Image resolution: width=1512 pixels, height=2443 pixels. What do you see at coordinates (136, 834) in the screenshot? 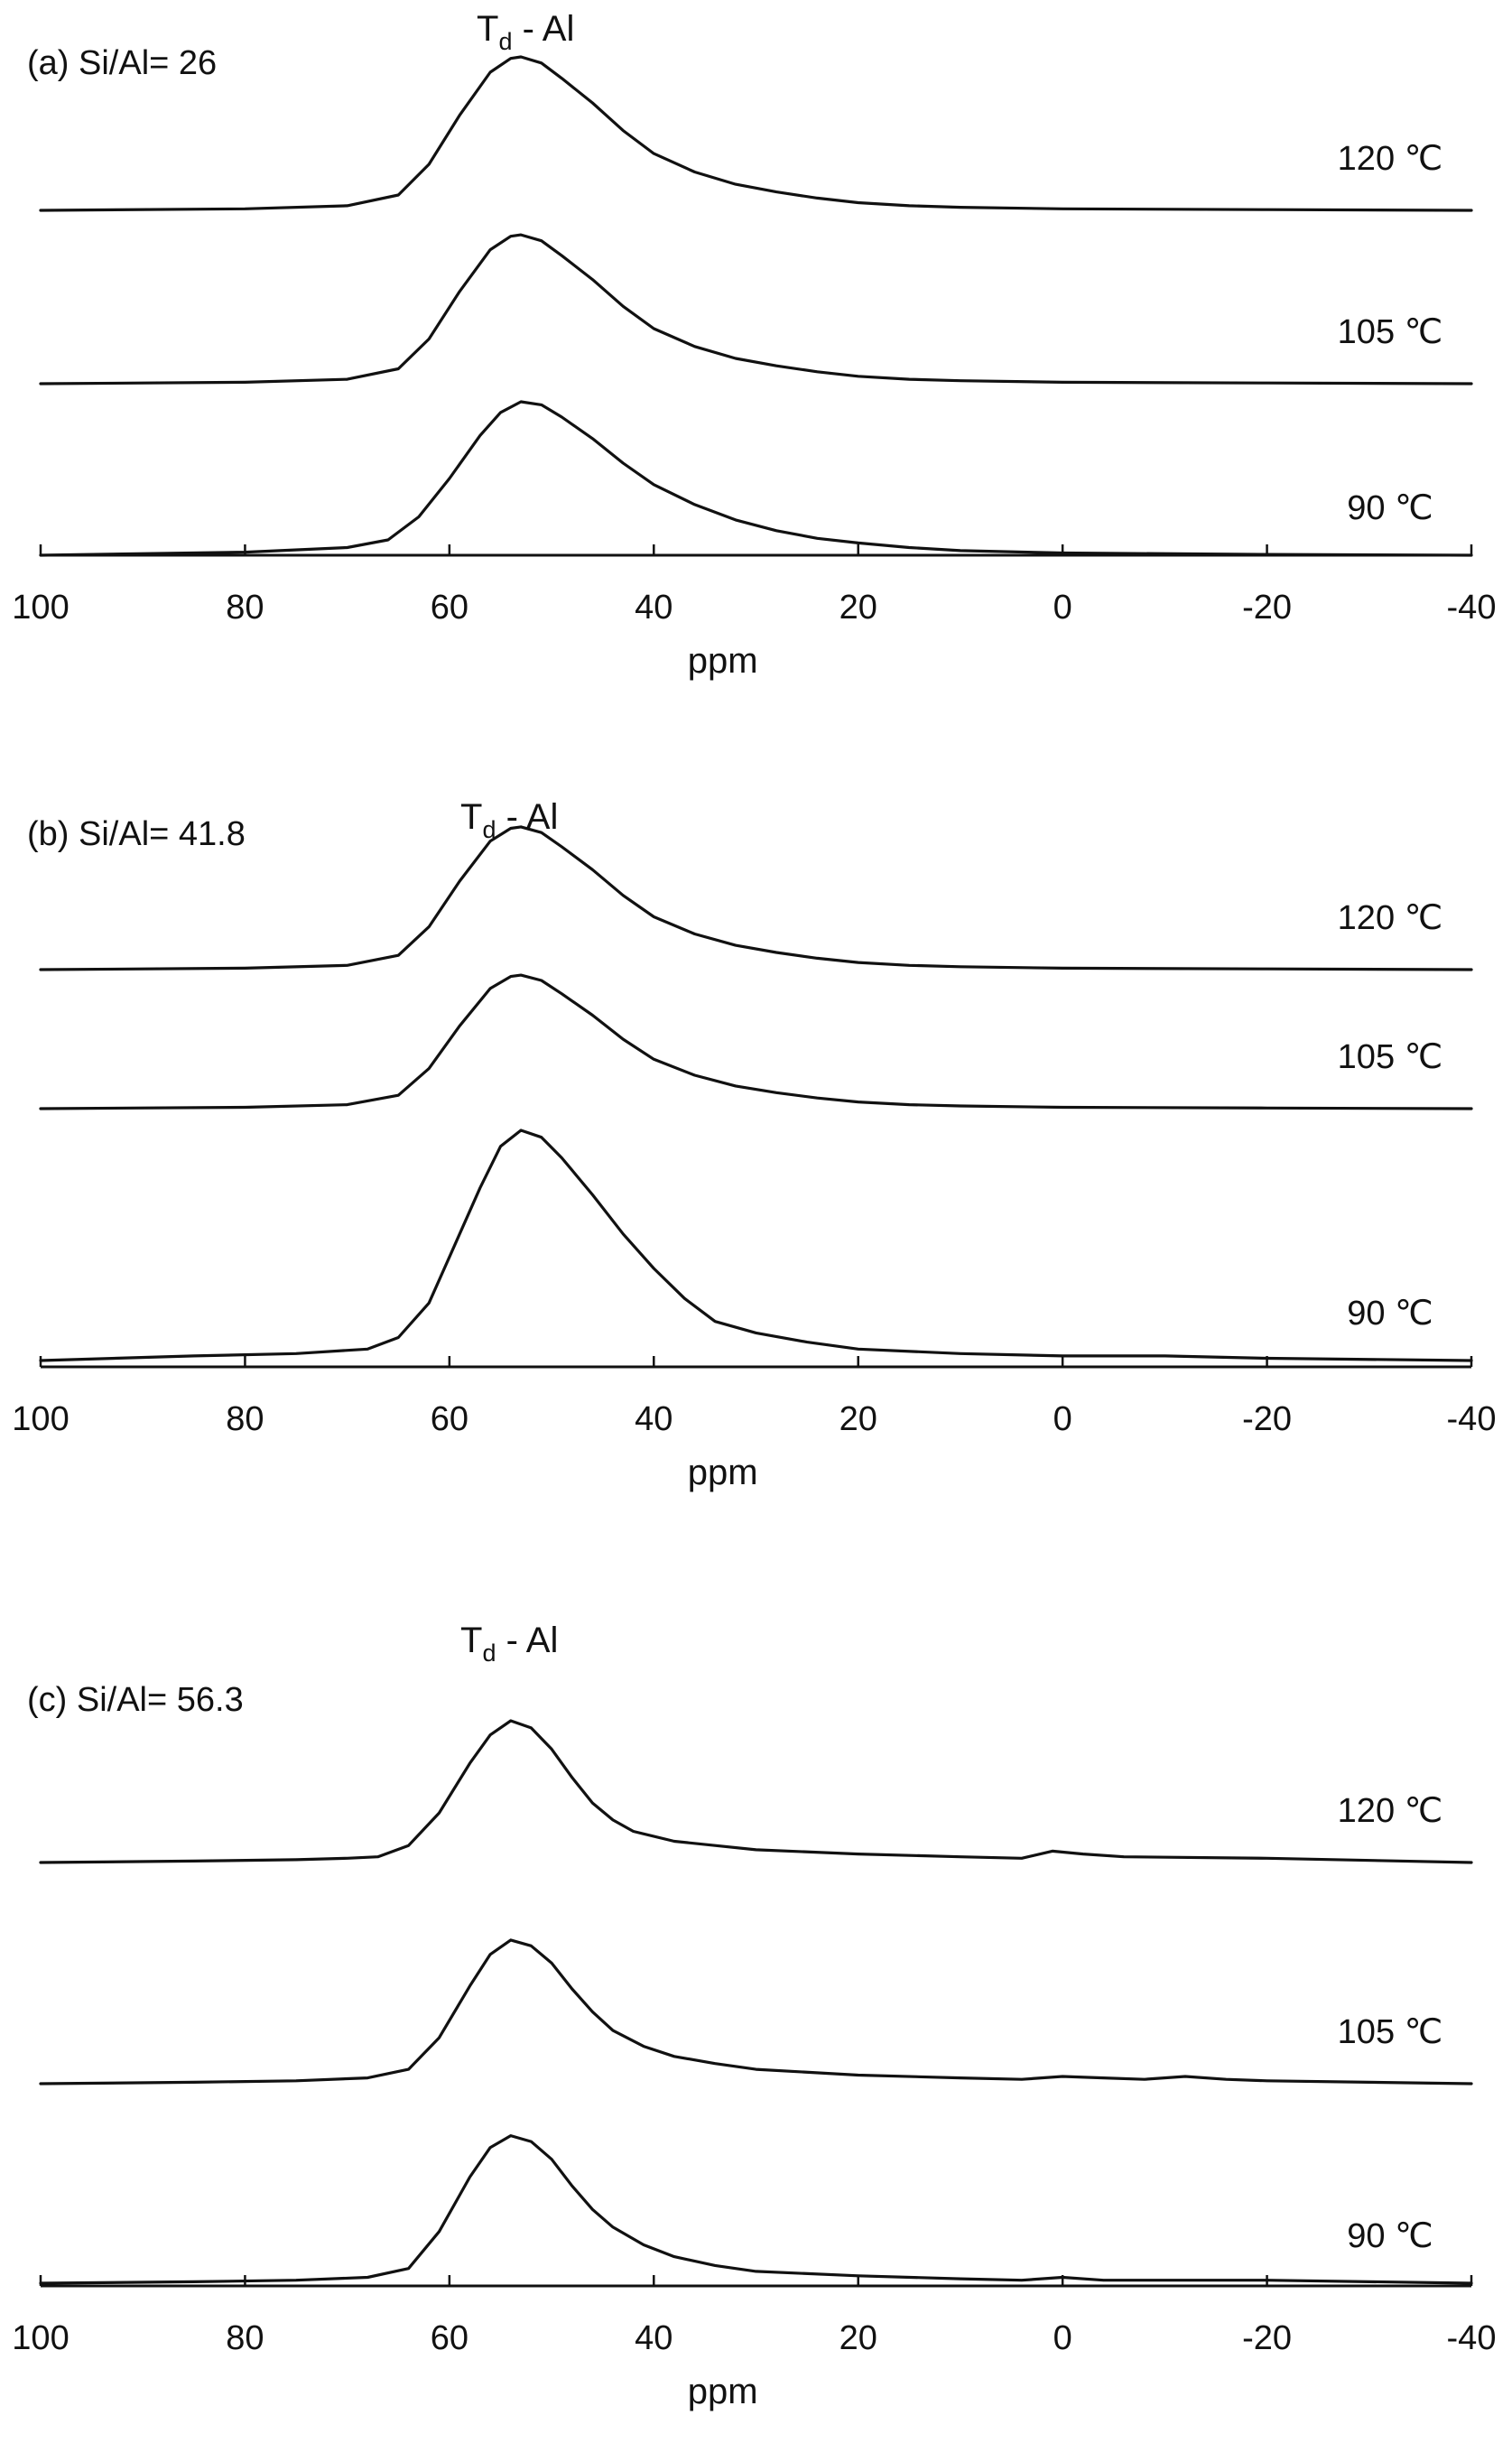
I see `panel-label: (b) Si/Al= 41.8` at bounding box center [136, 834].